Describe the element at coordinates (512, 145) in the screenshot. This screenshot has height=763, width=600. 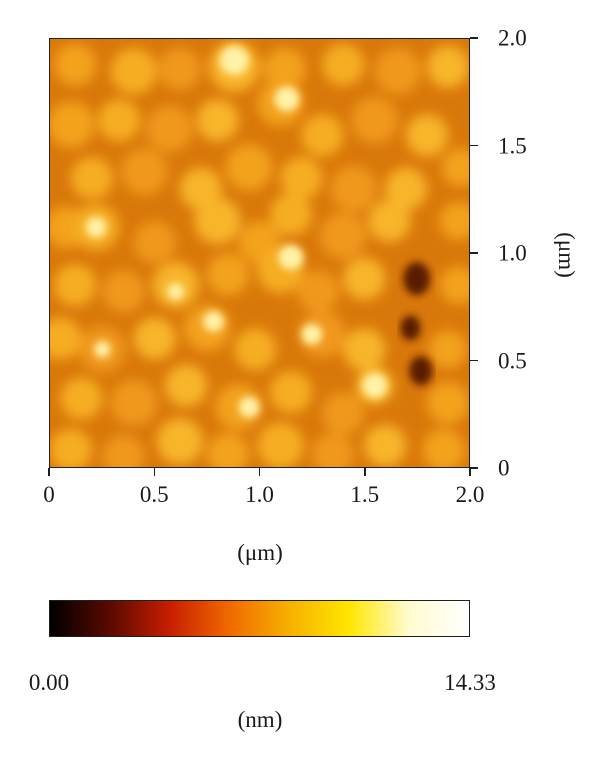
I see `y-tick-label: 1.5` at that location.